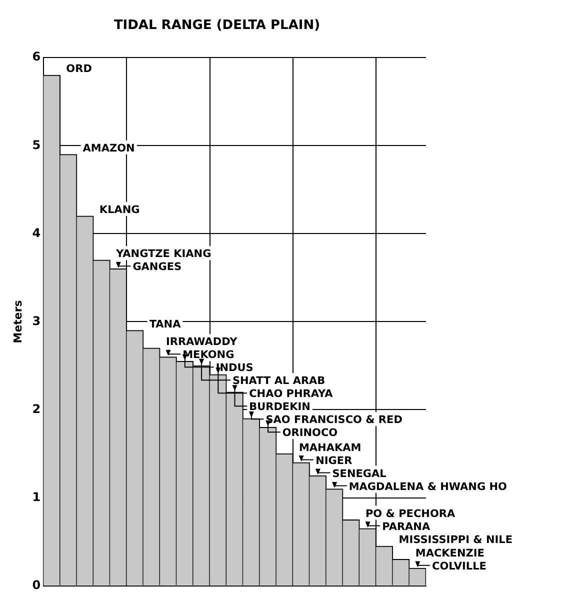 The image size is (585, 606). Describe the element at coordinates (202, 342) in the screenshot. I see `annotation: IRRAWADDY` at that location.